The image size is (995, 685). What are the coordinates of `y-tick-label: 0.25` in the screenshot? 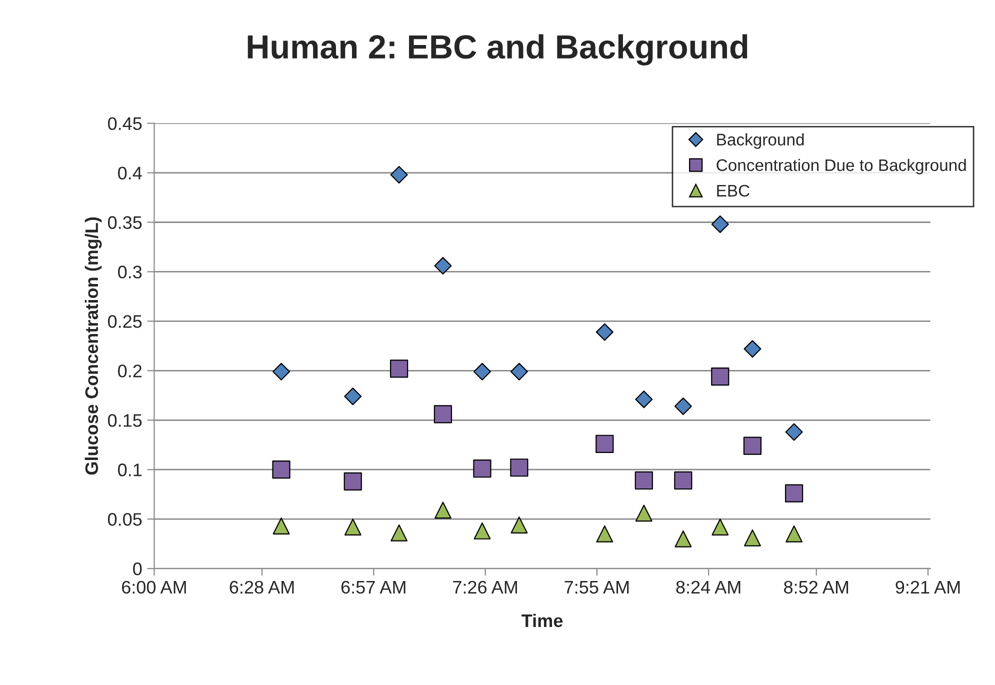 It's located at (125, 321).